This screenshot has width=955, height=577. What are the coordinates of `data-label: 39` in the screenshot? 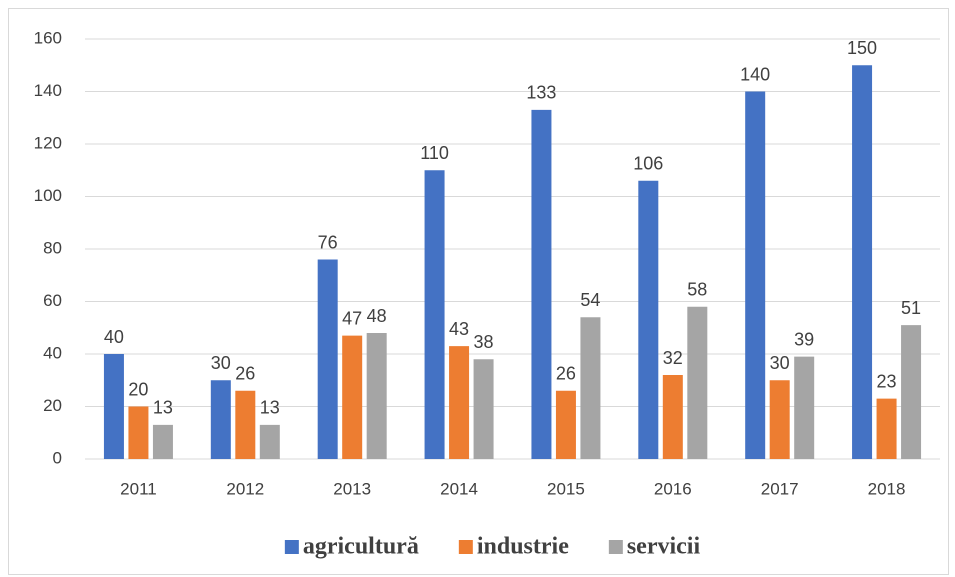 It's located at (804, 339).